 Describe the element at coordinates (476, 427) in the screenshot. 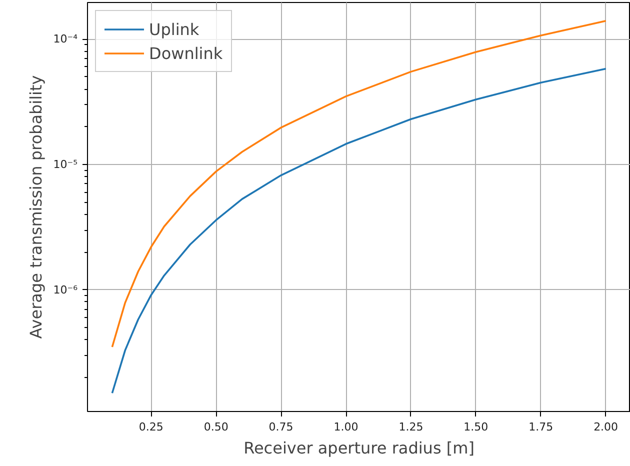

I see `x-tick-label: 1.50` at that location.